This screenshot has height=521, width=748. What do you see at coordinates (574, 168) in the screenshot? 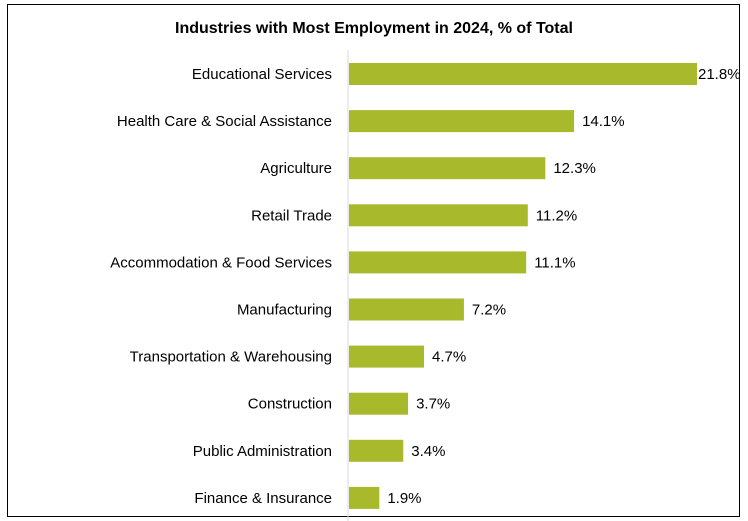
I see `value-label: 12.3%` at bounding box center [574, 168].